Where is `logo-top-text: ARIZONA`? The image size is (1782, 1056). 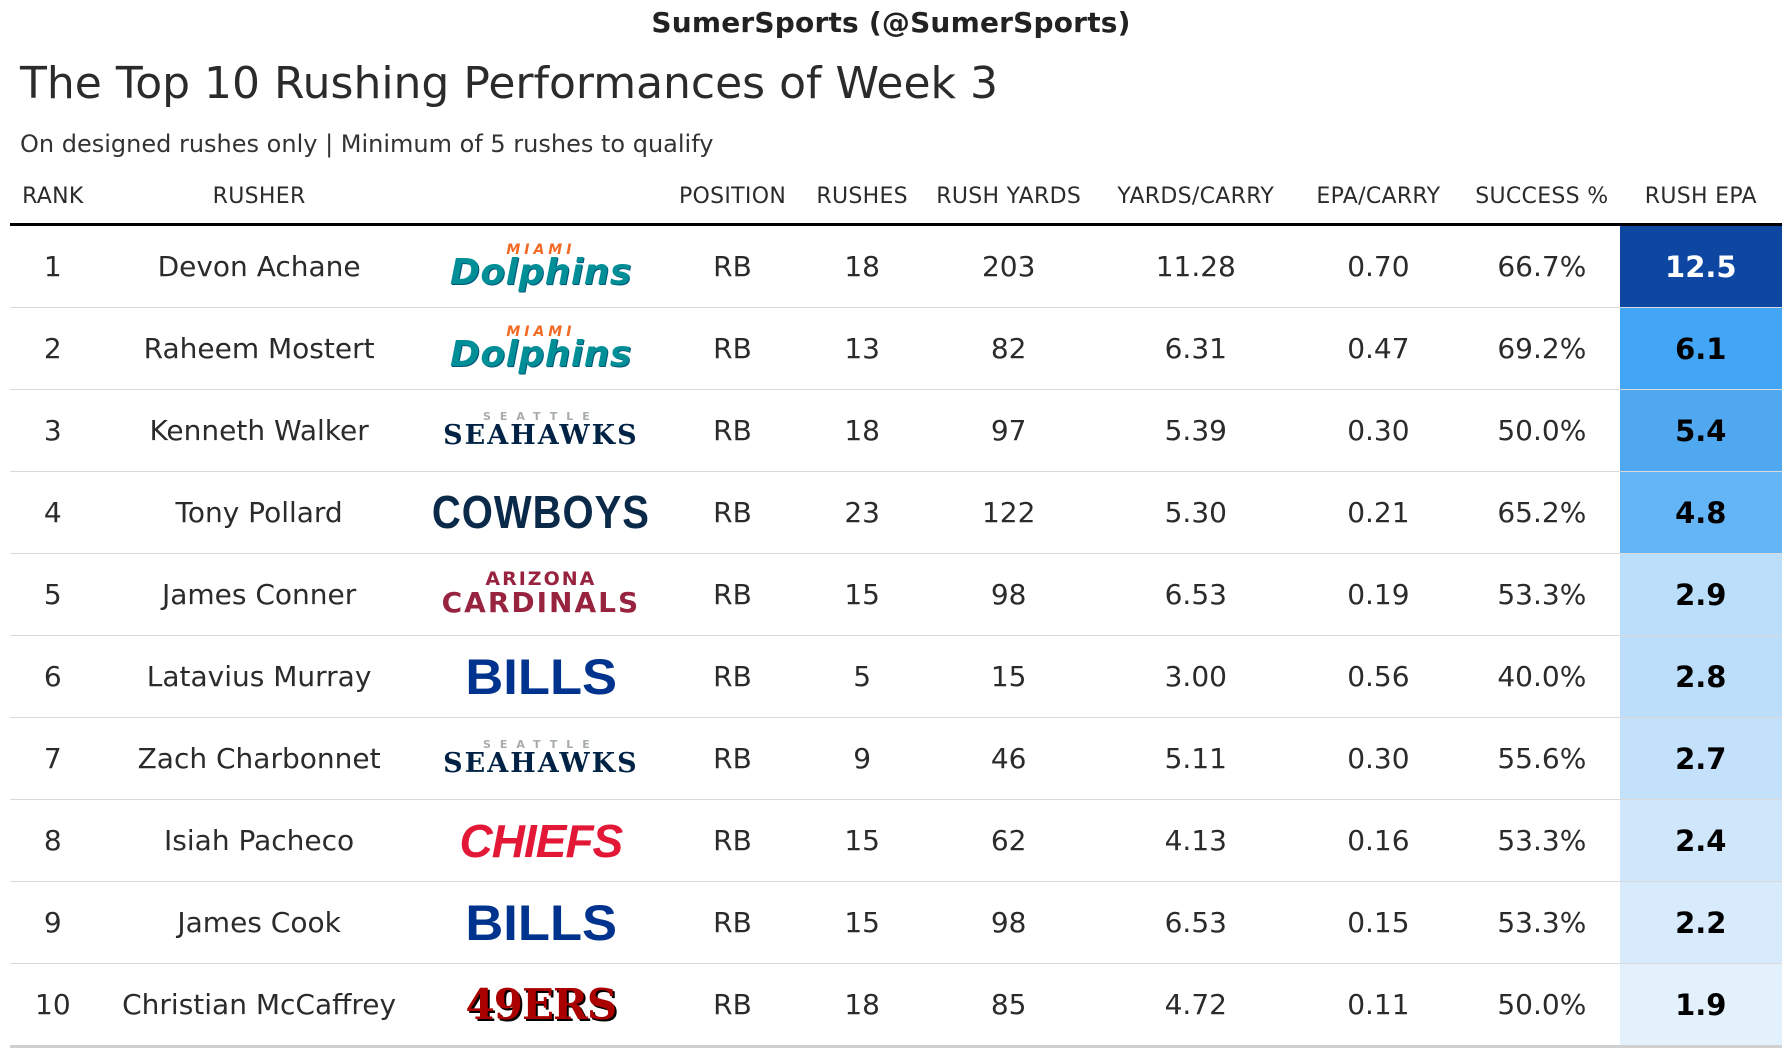 logo-top-text: ARIZONA is located at coordinates (541, 579).